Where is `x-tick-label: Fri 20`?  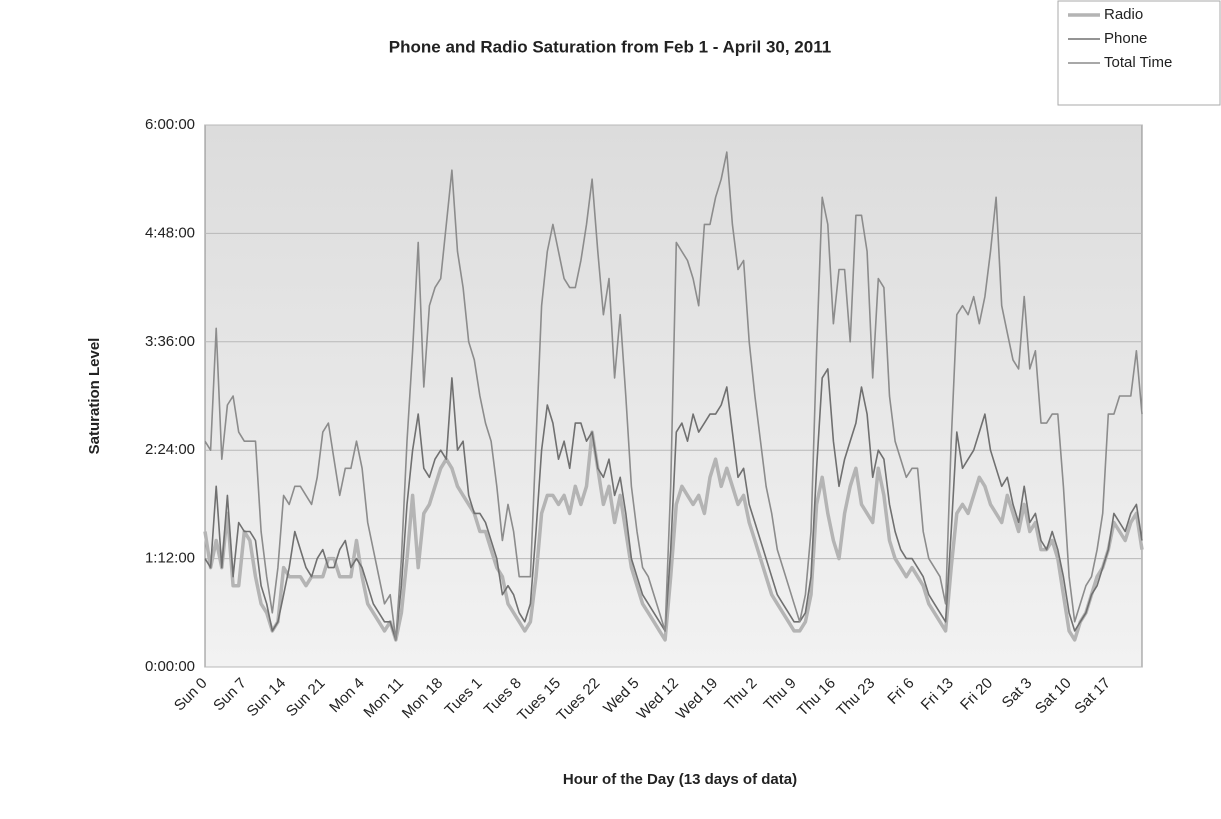 x-tick-label: Fri 20 is located at coordinates (976, 694).